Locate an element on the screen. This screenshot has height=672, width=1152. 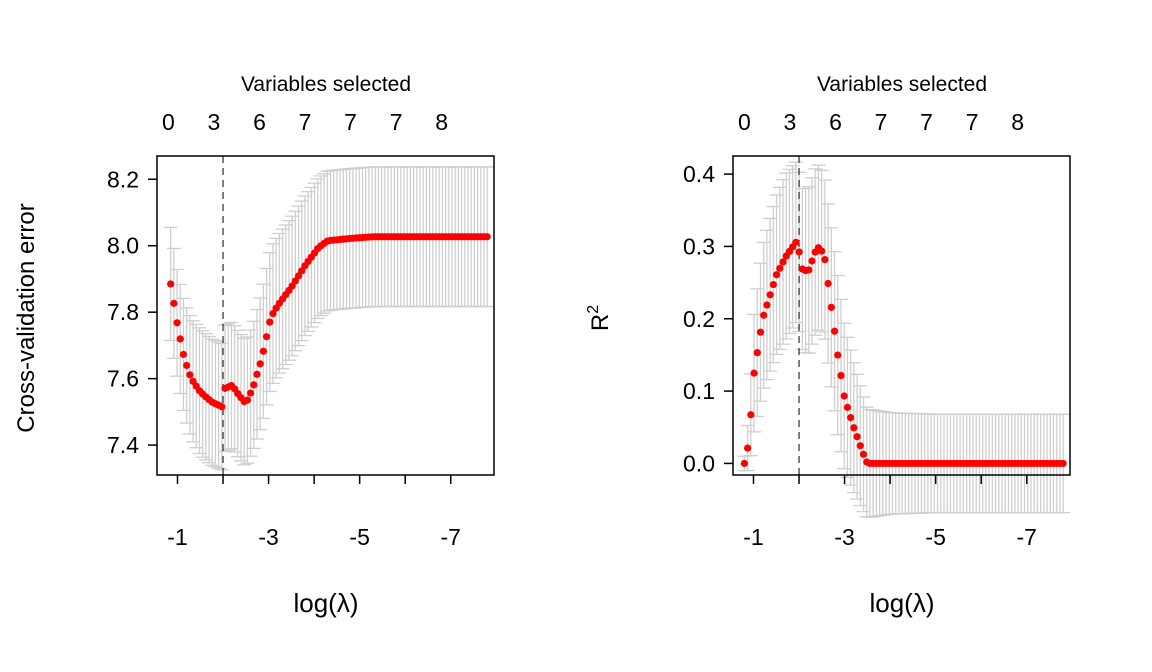
y-tick-label: 7.6 is located at coordinates (123, 379).